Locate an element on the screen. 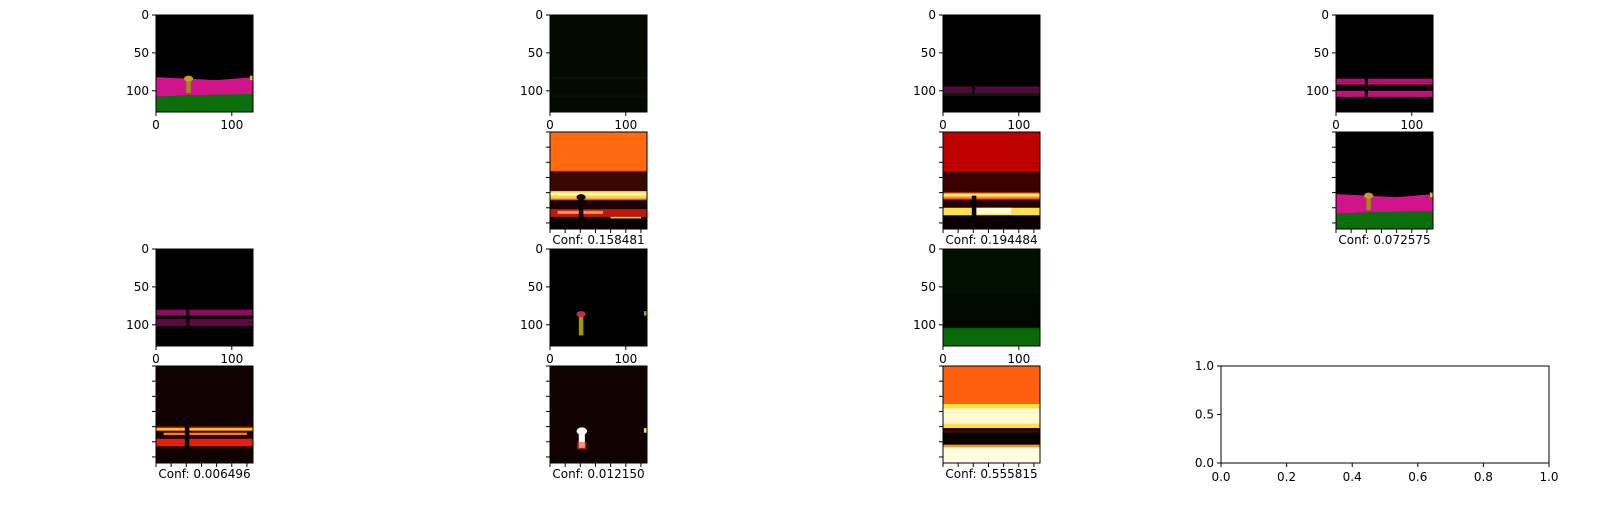 Image resolution: width=1612 pixels, height=510 pixels. image-panel-heatmap-bright: Conf: 0.555815 is located at coordinates (990, 423).